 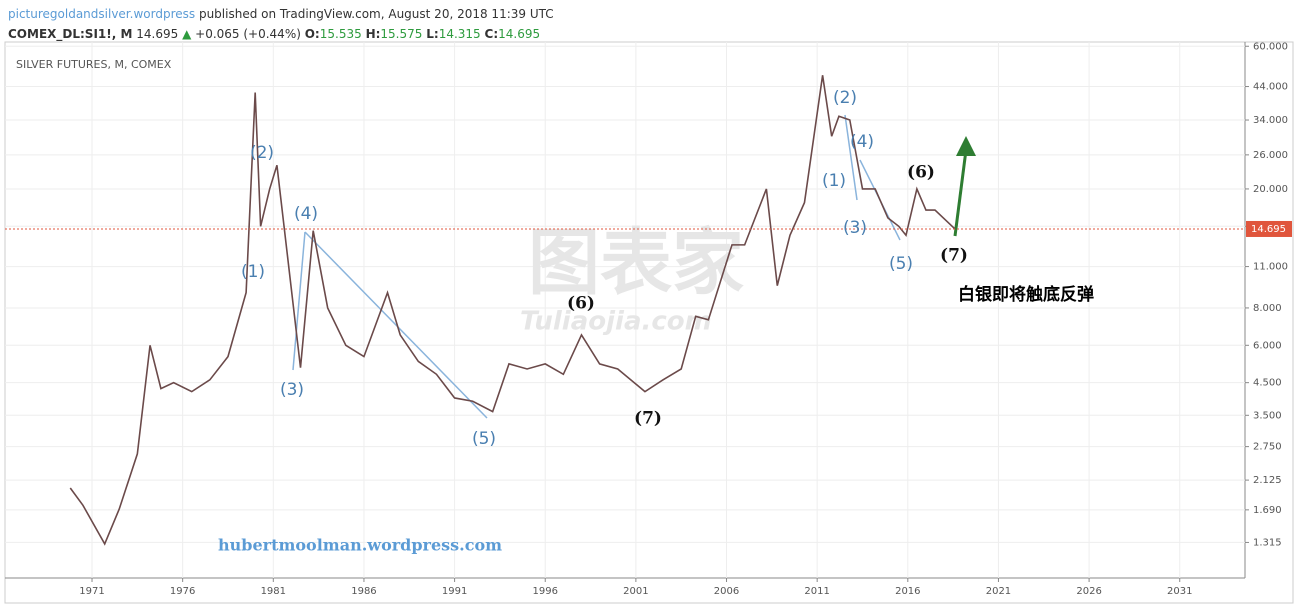 I want to click on y-tick-label: 1.315, so click(x=1267, y=542).